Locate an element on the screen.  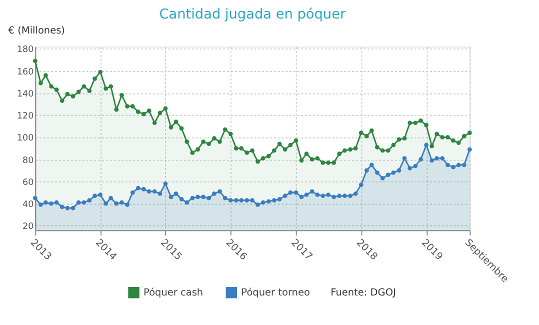
y-tick-label: 180 is located at coordinates (25, 50).